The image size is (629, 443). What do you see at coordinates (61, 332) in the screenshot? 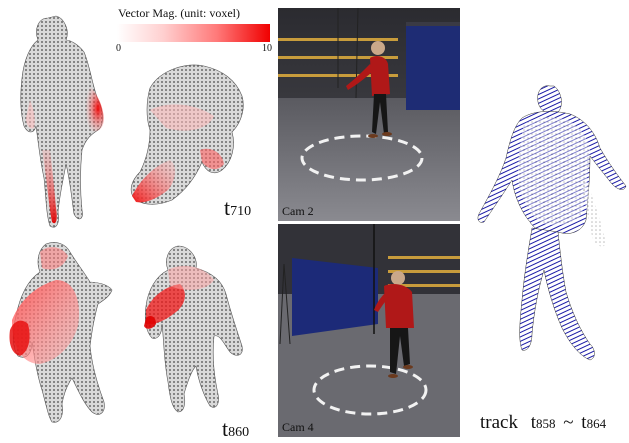
I see `voxel-figure-t860-side` at bounding box center [61, 332].